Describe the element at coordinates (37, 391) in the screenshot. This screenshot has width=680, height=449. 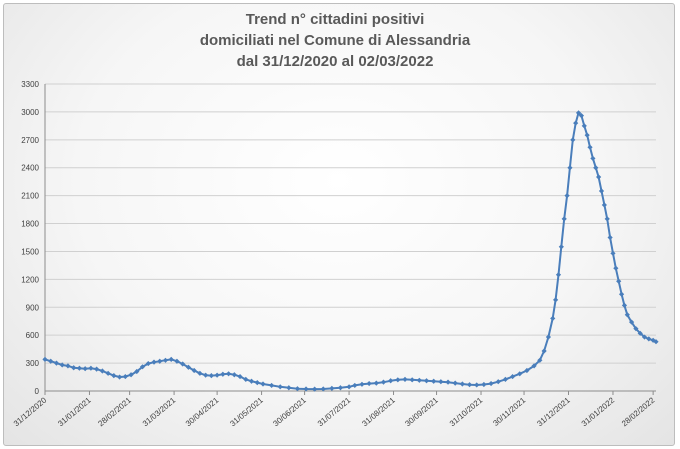
I see `y-tick-label: 0` at that location.